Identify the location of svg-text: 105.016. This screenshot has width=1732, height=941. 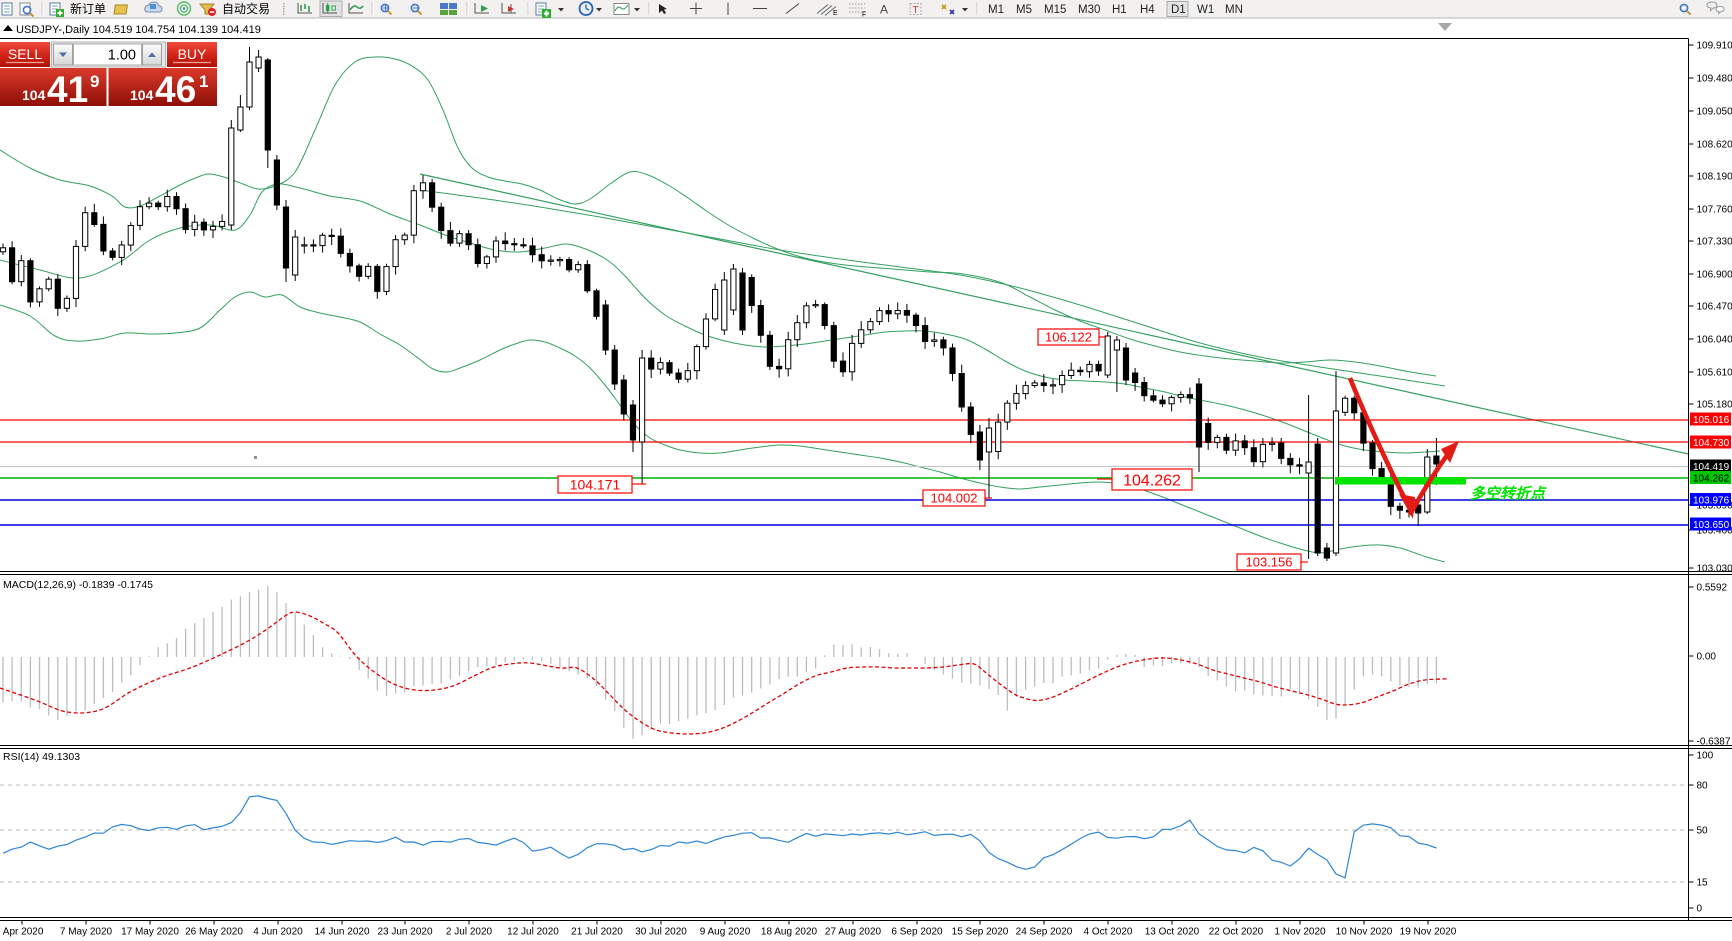
(1711, 420).